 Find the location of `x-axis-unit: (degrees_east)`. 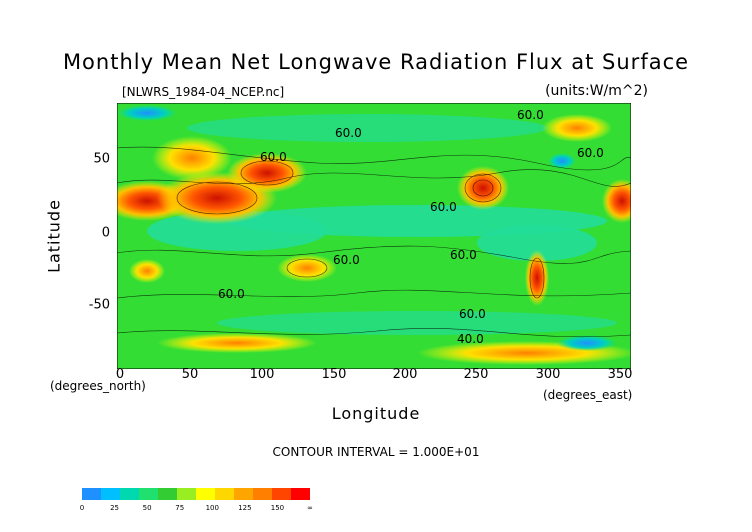

x-axis-unit: (degrees_east) is located at coordinates (588, 395).